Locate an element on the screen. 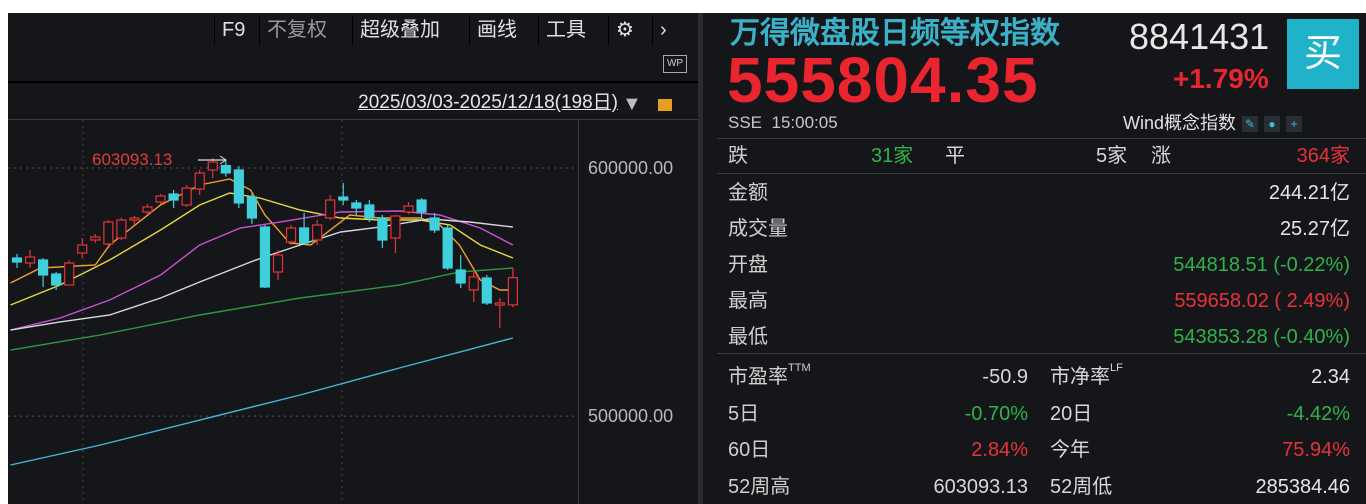 Image resolution: width=1366 pixels, height=504 pixels. pencil-icon: ✎ is located at coordinates (1250, 124).